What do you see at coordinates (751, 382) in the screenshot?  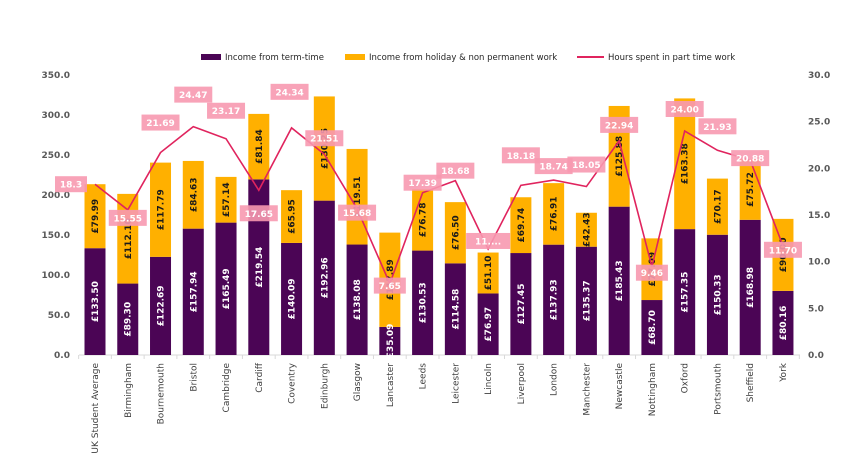 I see `category-label: Sheffield` at bounding box center [751, 382].